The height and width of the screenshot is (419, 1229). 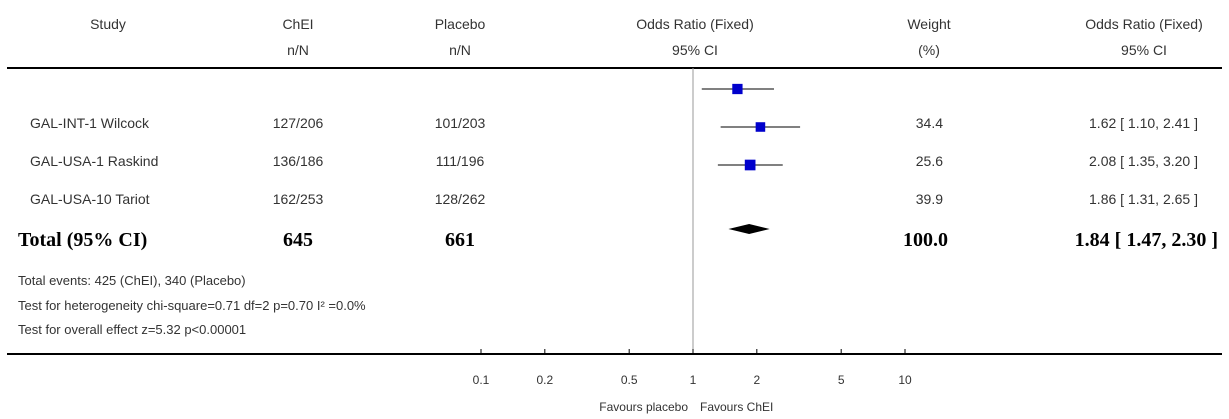 What do you see at coordinates (695, 50) in the screenshot?
I see `header-odds-ratio-plot-ci: 95% CI` at bounding box center [695, 50].